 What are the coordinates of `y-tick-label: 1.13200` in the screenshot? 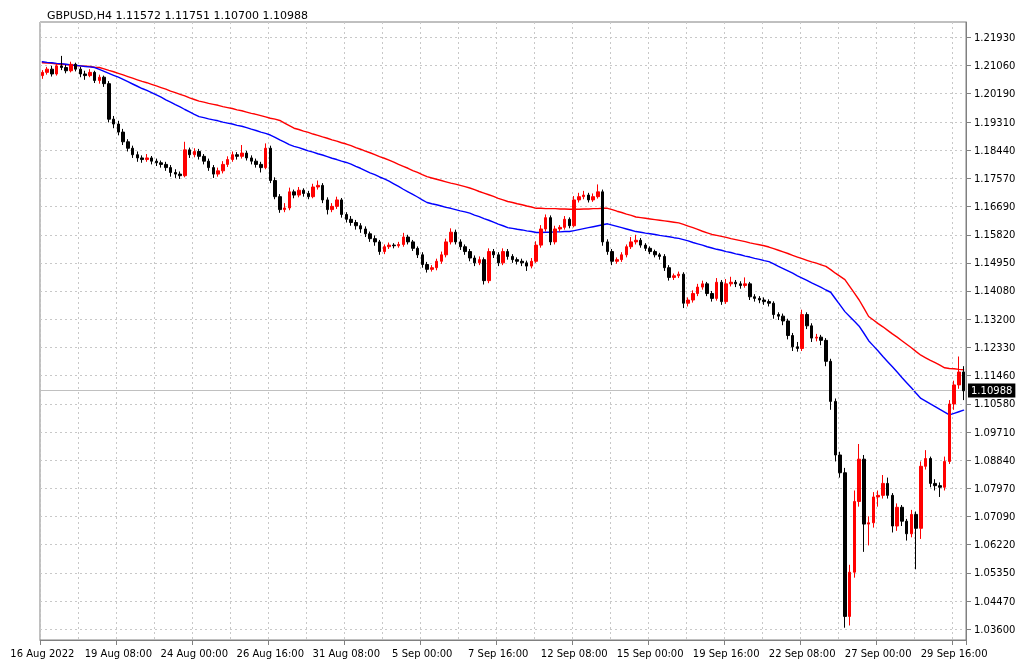 It's located at (995, 319).